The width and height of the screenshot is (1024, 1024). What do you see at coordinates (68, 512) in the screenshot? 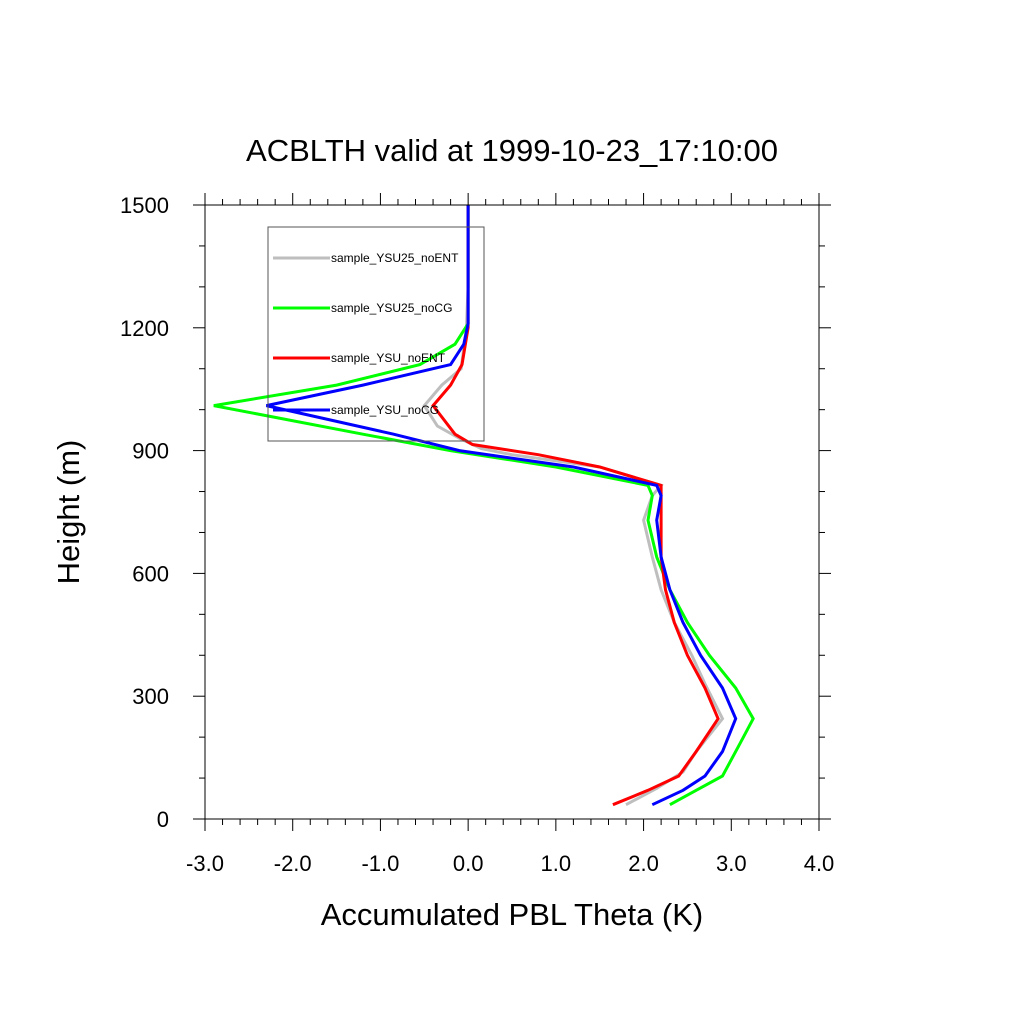
I see `y-axis-label: Height (m)` at bounding box center [68, 512].